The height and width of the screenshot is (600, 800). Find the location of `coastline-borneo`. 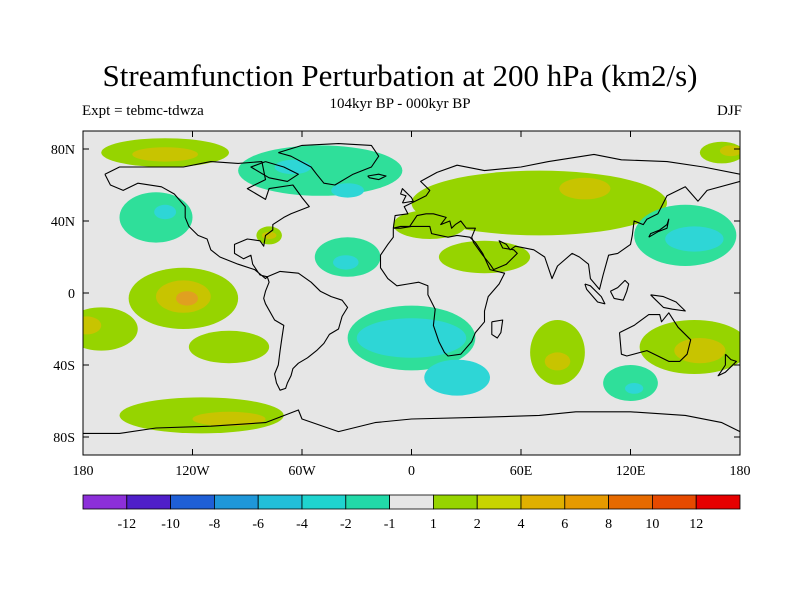

coastline-borneo is located at coordinates (619, 290).